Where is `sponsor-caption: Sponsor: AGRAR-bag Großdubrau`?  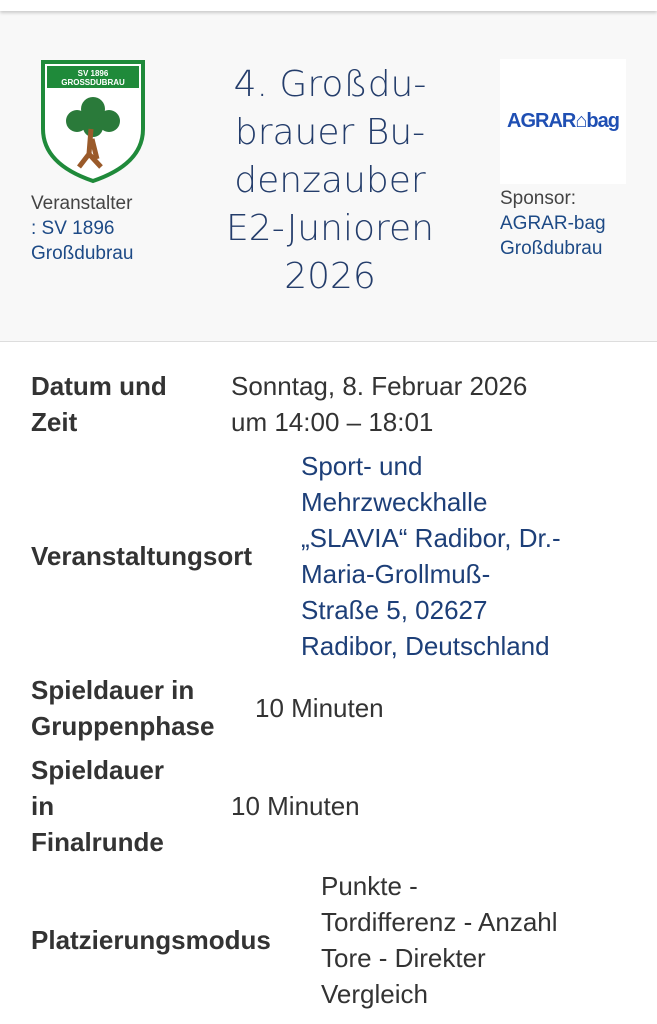 sponsor-caption: Sponsor: AGRAR-bag Großdubrau is located at coordinates (565, 223).